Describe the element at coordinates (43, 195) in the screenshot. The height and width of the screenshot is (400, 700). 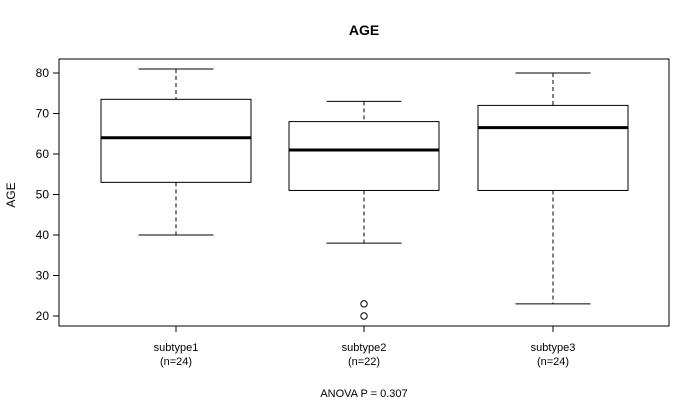
I see `y-tick-label: 50` at that location.